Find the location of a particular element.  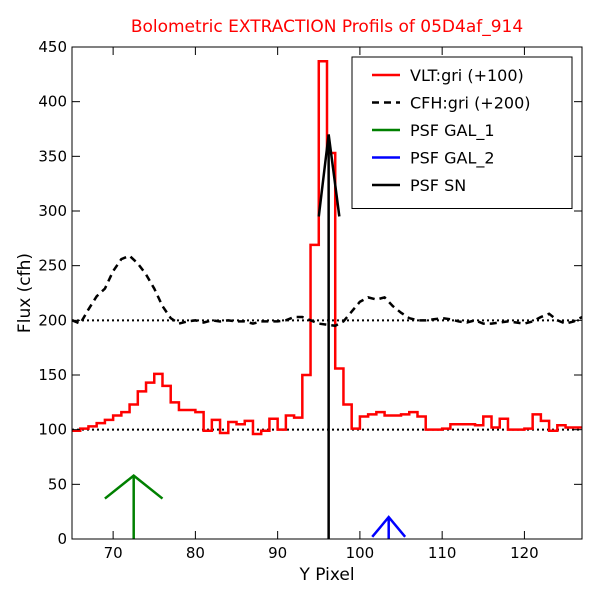

x-tick-label: 100 is located at coordinates (360, 553).